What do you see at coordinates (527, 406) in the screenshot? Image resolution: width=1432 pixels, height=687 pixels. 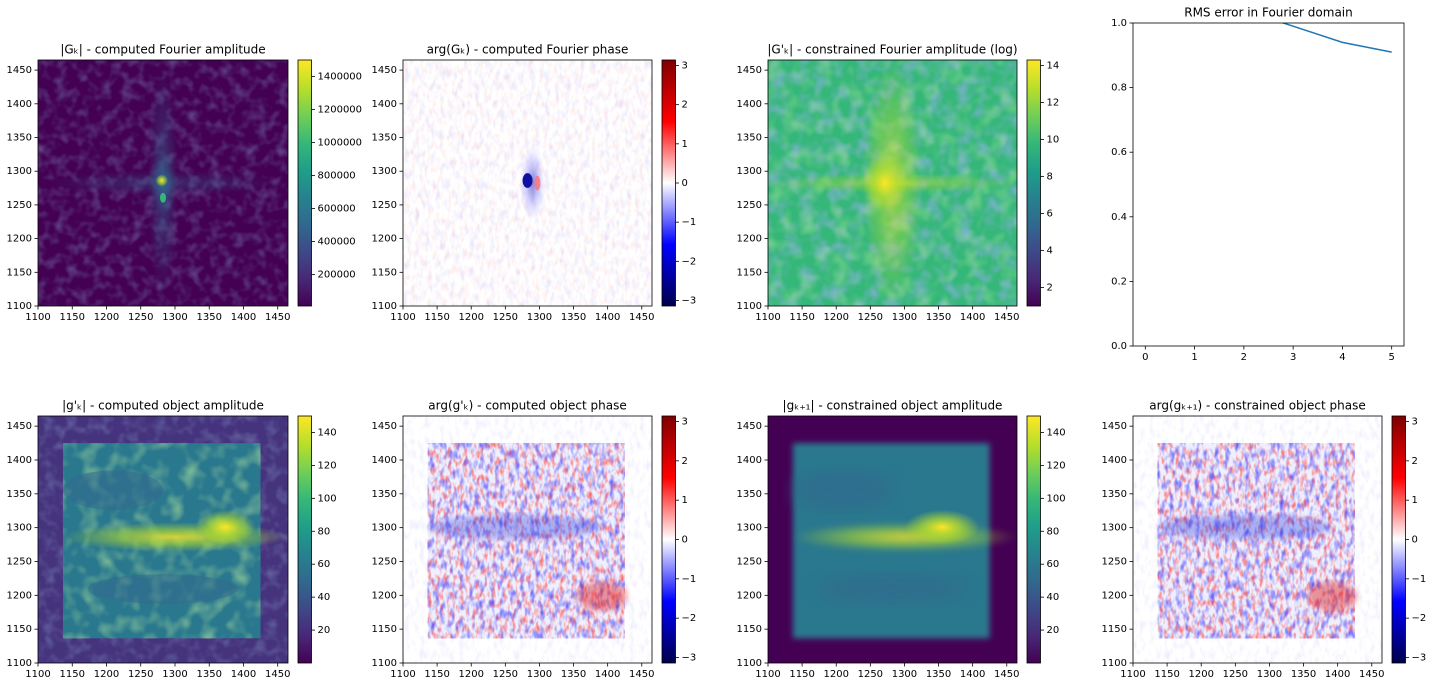 I see `axes-title: arg(g'ₖ) - computed object phase` at bounding box center [527, 406].